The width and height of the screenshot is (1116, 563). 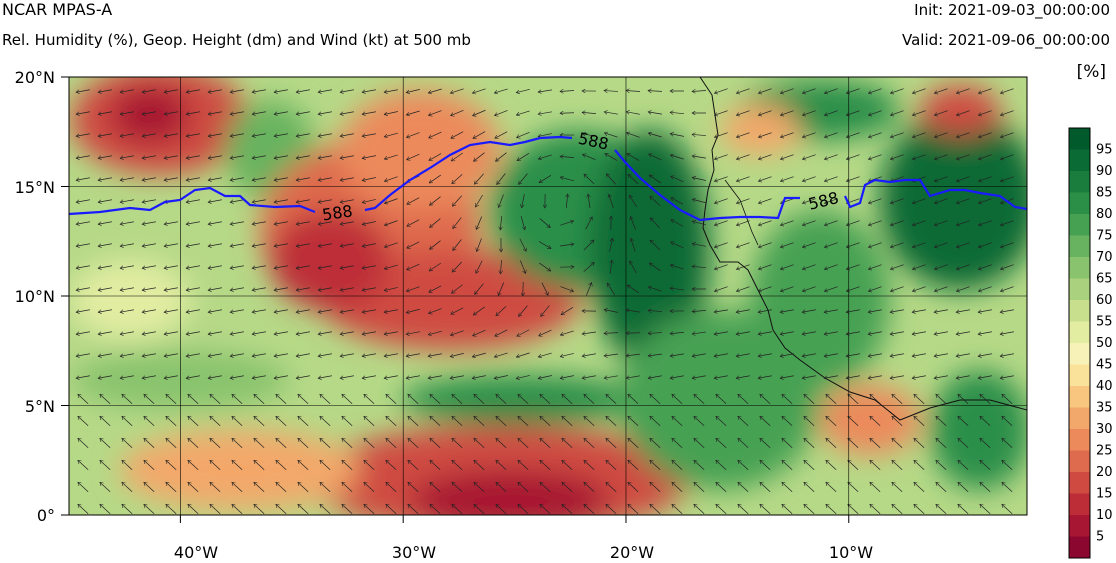 I want to click on latitude-labels: 20°N 15°N 10°N 5°N 0°, so click(x=35, y=296).